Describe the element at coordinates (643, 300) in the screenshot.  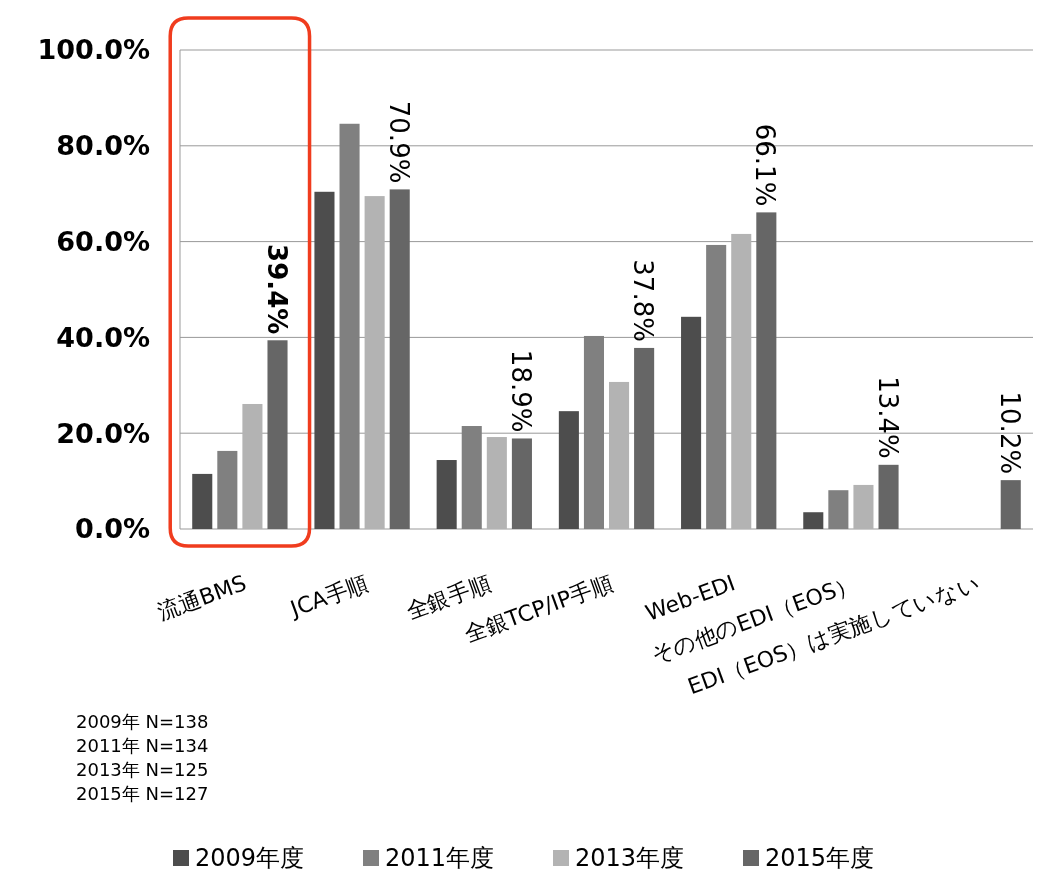
I see `data-label: 37.8%` at that location.